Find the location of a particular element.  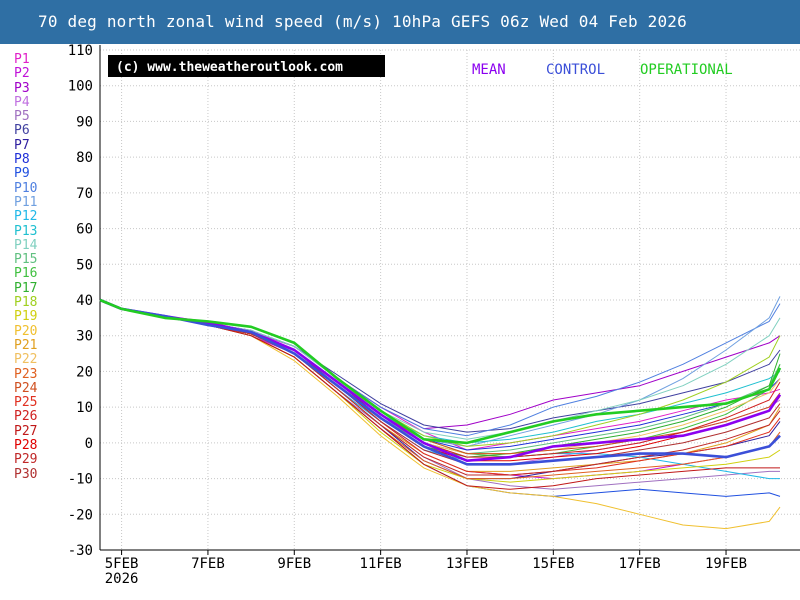

member-label: P4 is located at coordinates (22, 102).